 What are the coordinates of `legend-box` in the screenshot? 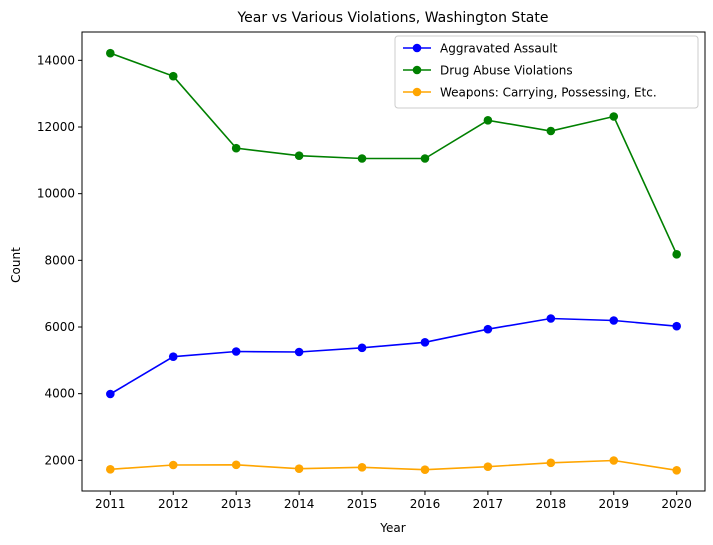 It's located at (546, 72).